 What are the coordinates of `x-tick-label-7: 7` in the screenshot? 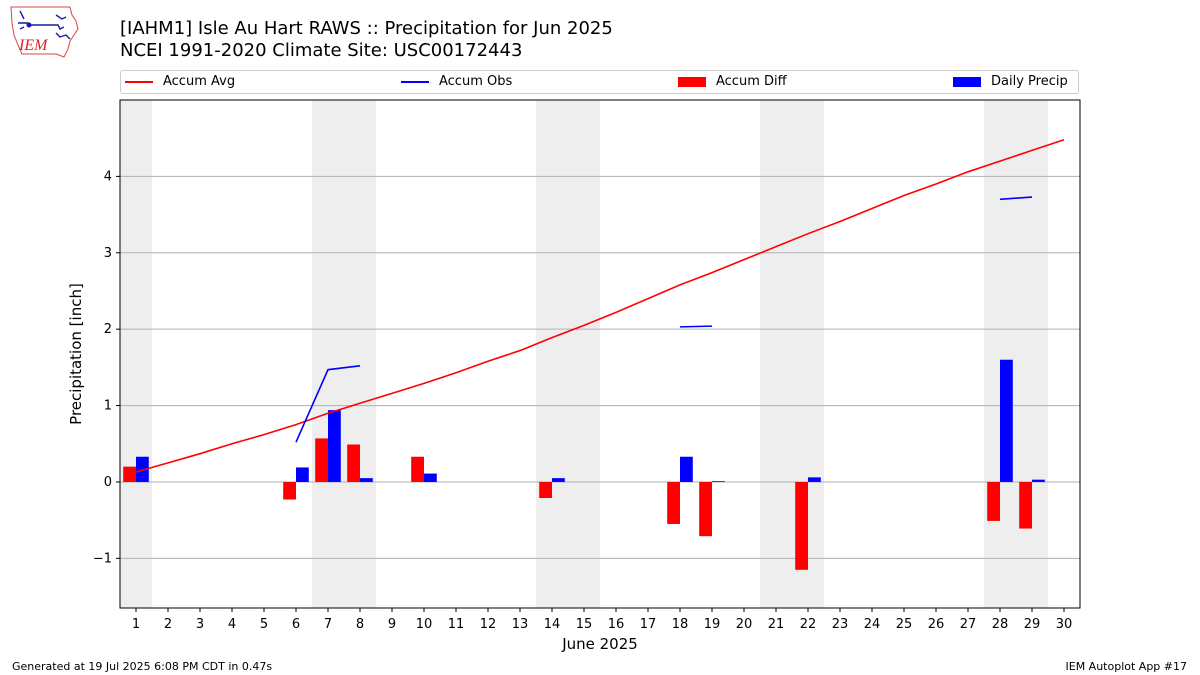 It's located at (328, 624).